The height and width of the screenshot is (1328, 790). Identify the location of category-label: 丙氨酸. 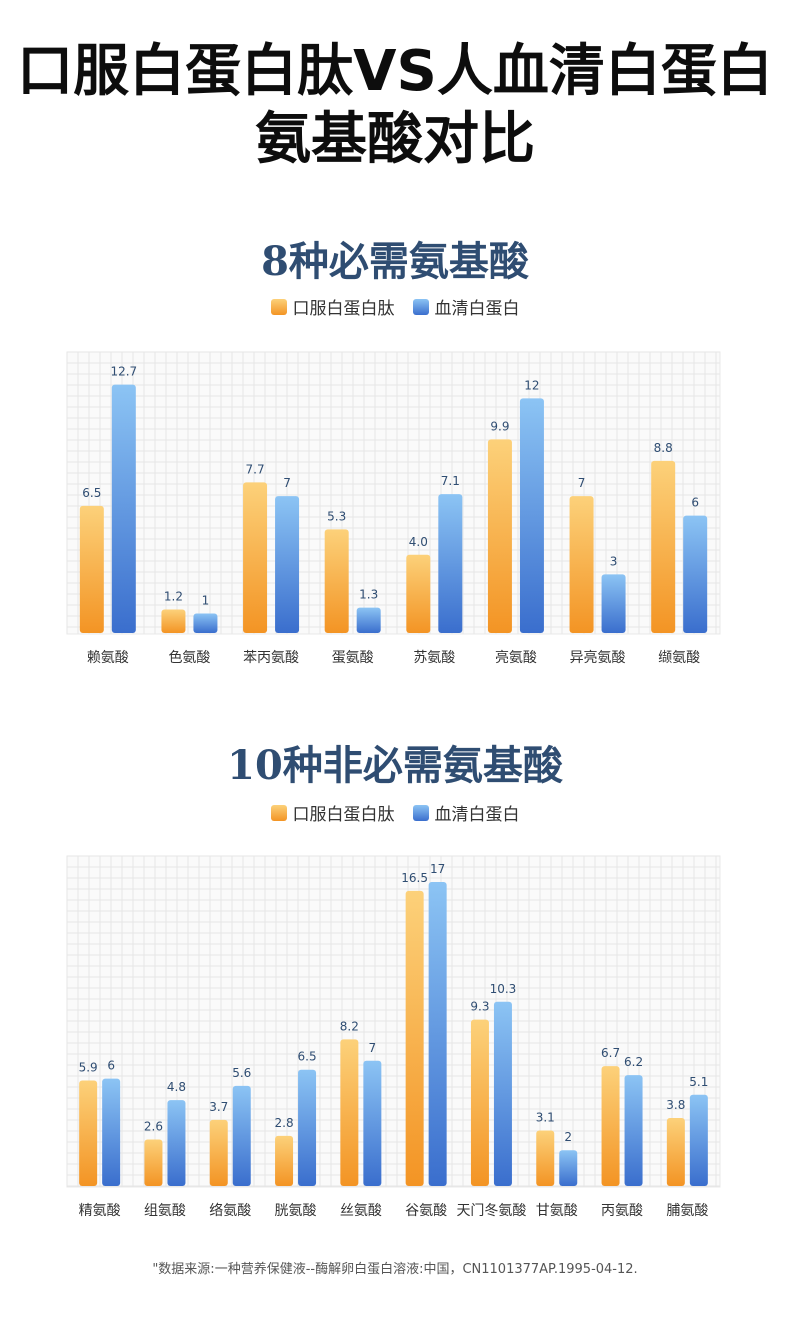
(622, 1211).